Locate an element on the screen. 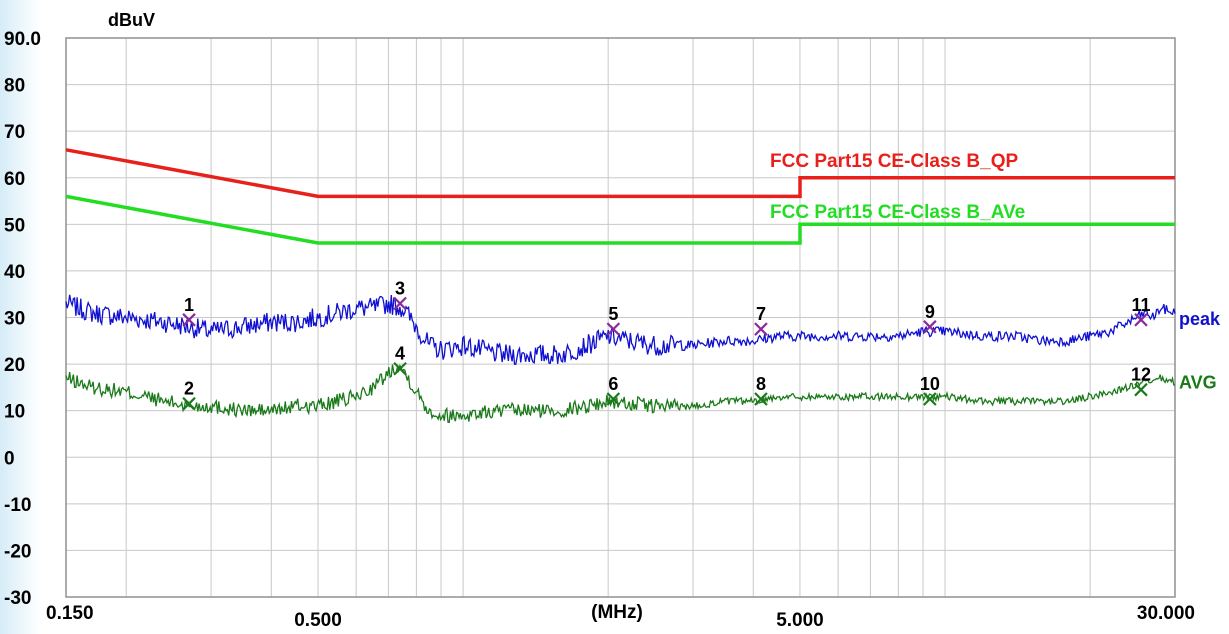 The image size is (1229, 634). y-tick-label: 80 is located at coordinates (14, 86).